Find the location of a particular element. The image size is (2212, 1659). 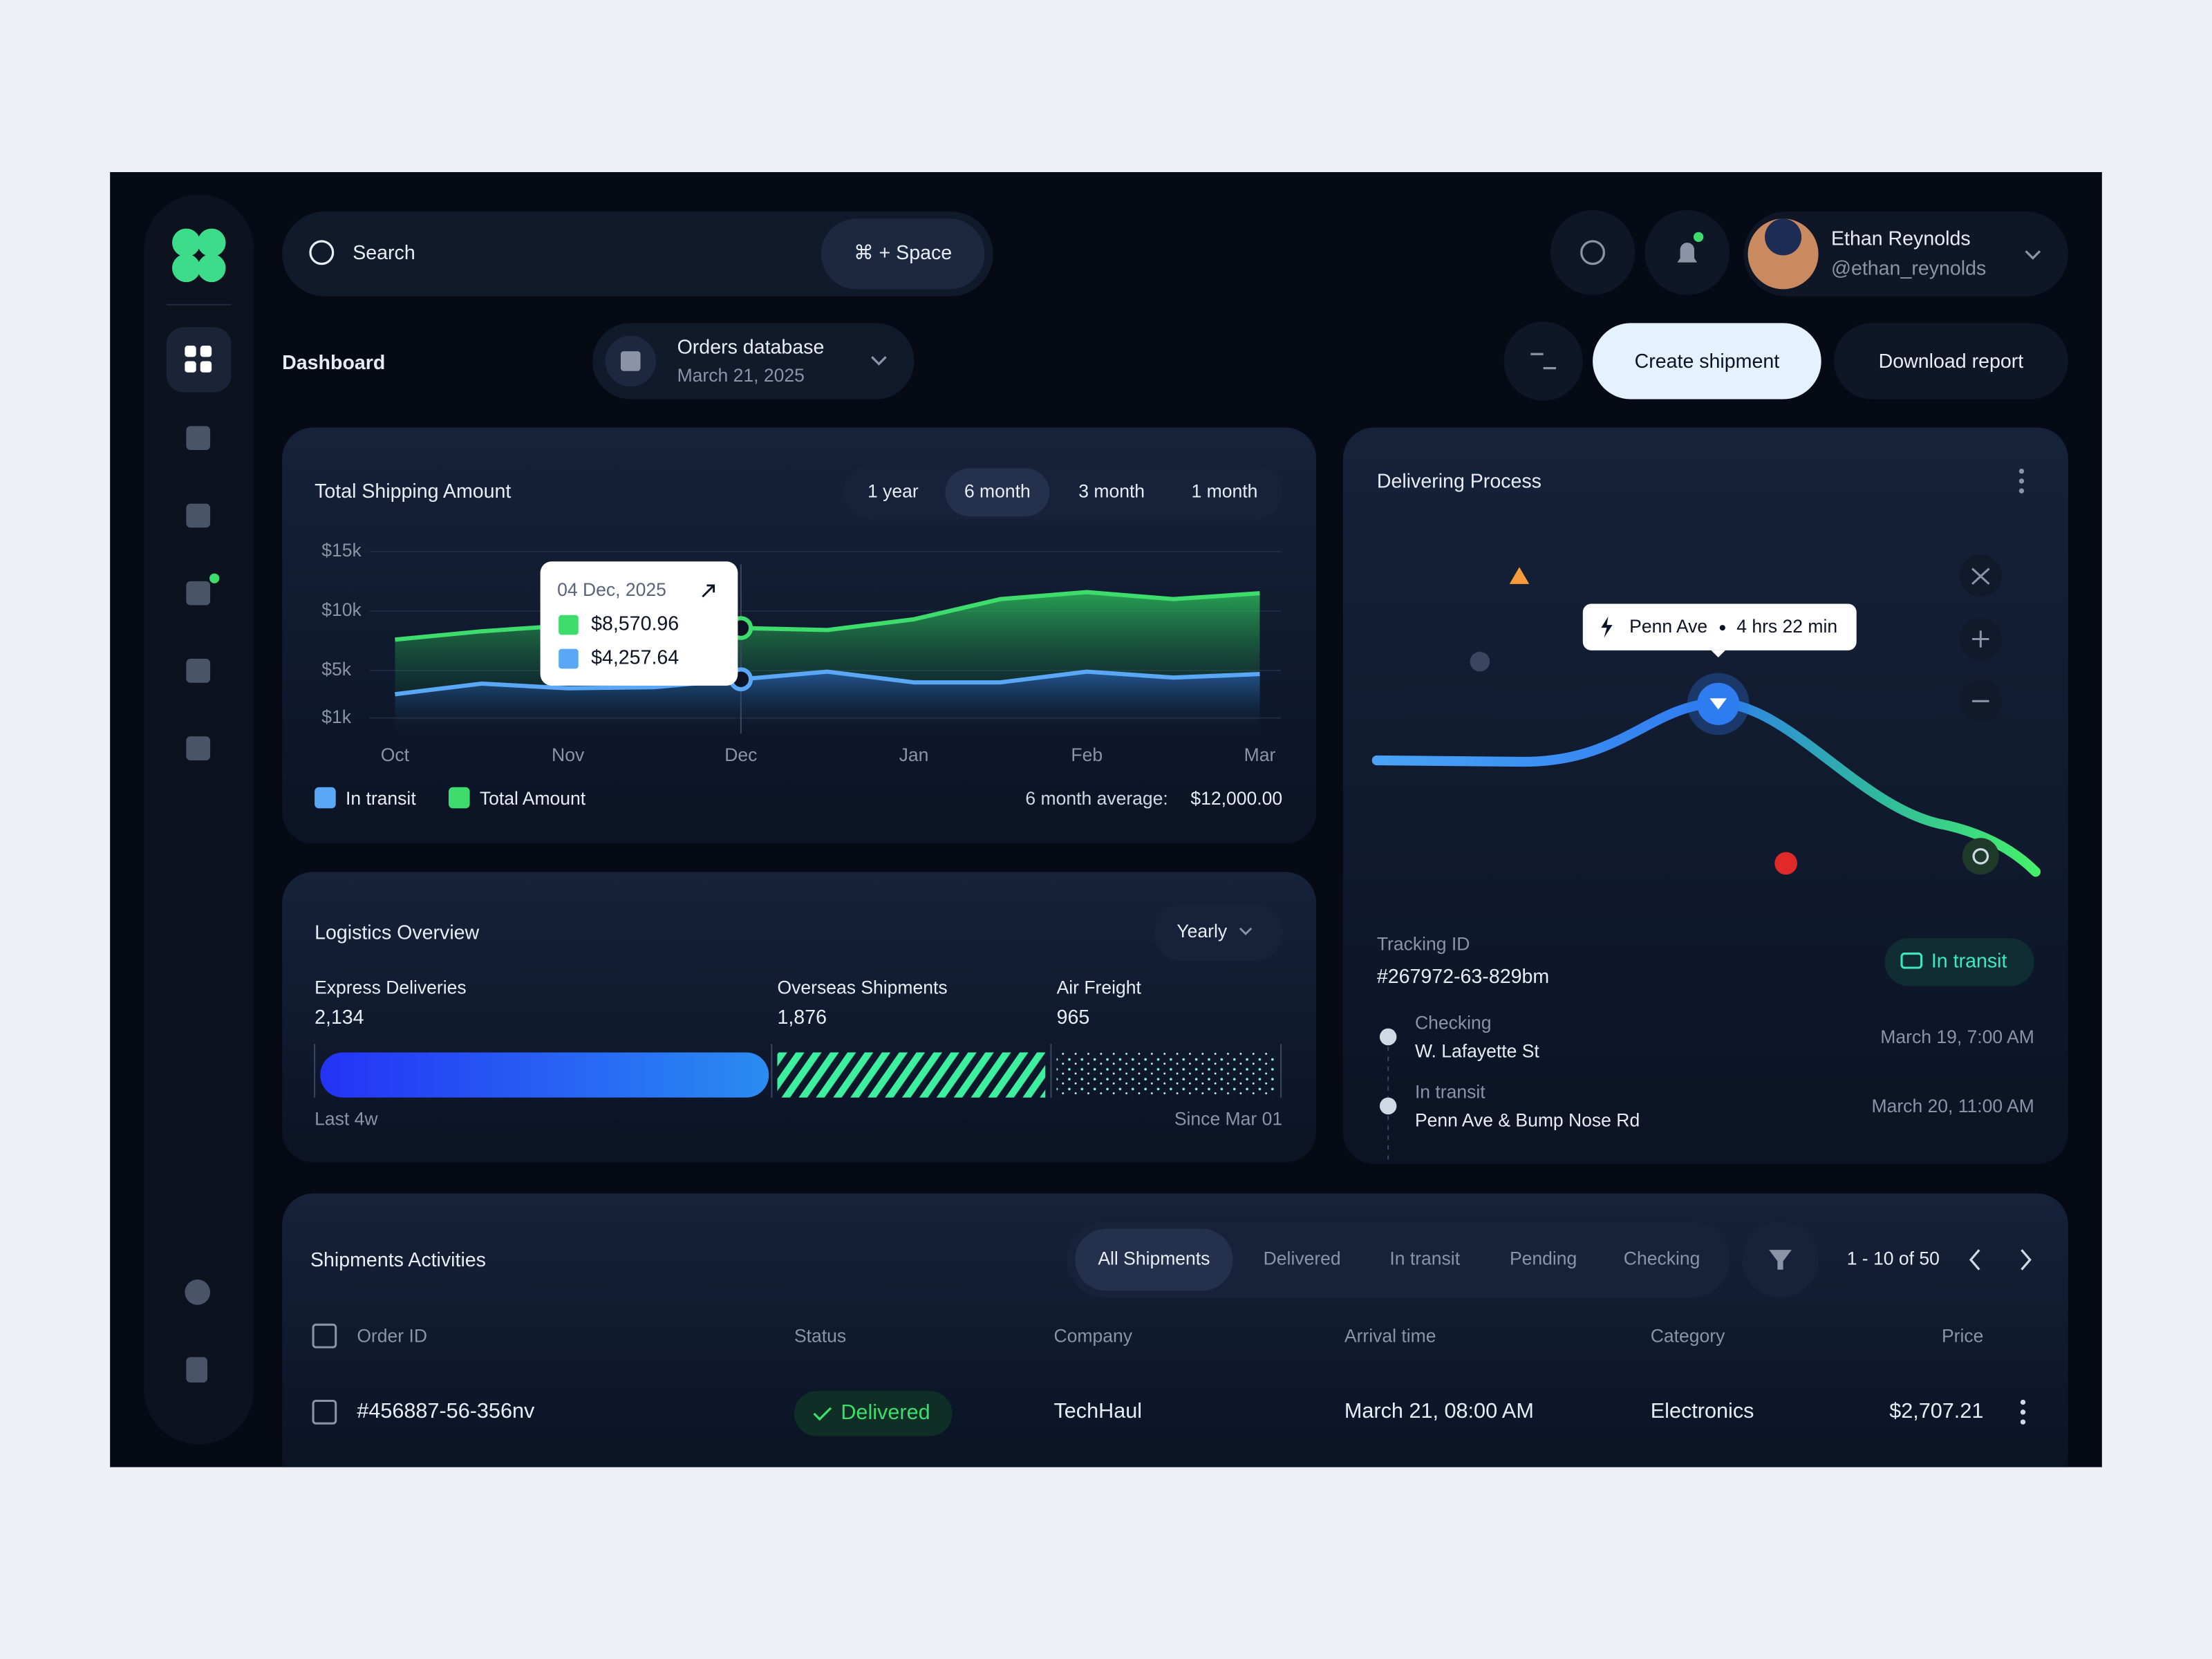

create-shipment-button is located at coordinates (1707, 361).